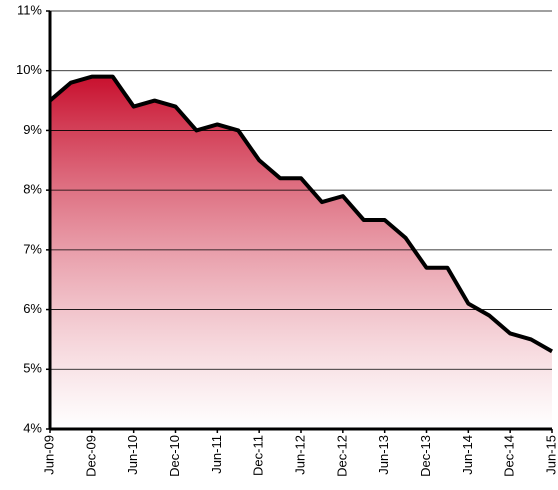  I want to click on x-tick-label: Jun-13, so click(383, 455).